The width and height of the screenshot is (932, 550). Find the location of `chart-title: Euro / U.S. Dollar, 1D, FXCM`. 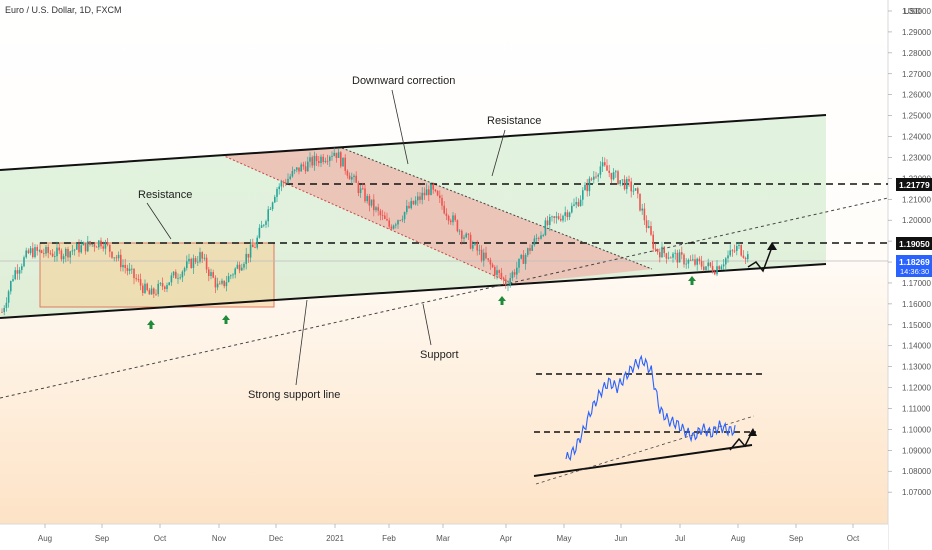

chart-title: Euro / U.S. Dollar, 1D, FXCM is located at coordinates (63, 10).